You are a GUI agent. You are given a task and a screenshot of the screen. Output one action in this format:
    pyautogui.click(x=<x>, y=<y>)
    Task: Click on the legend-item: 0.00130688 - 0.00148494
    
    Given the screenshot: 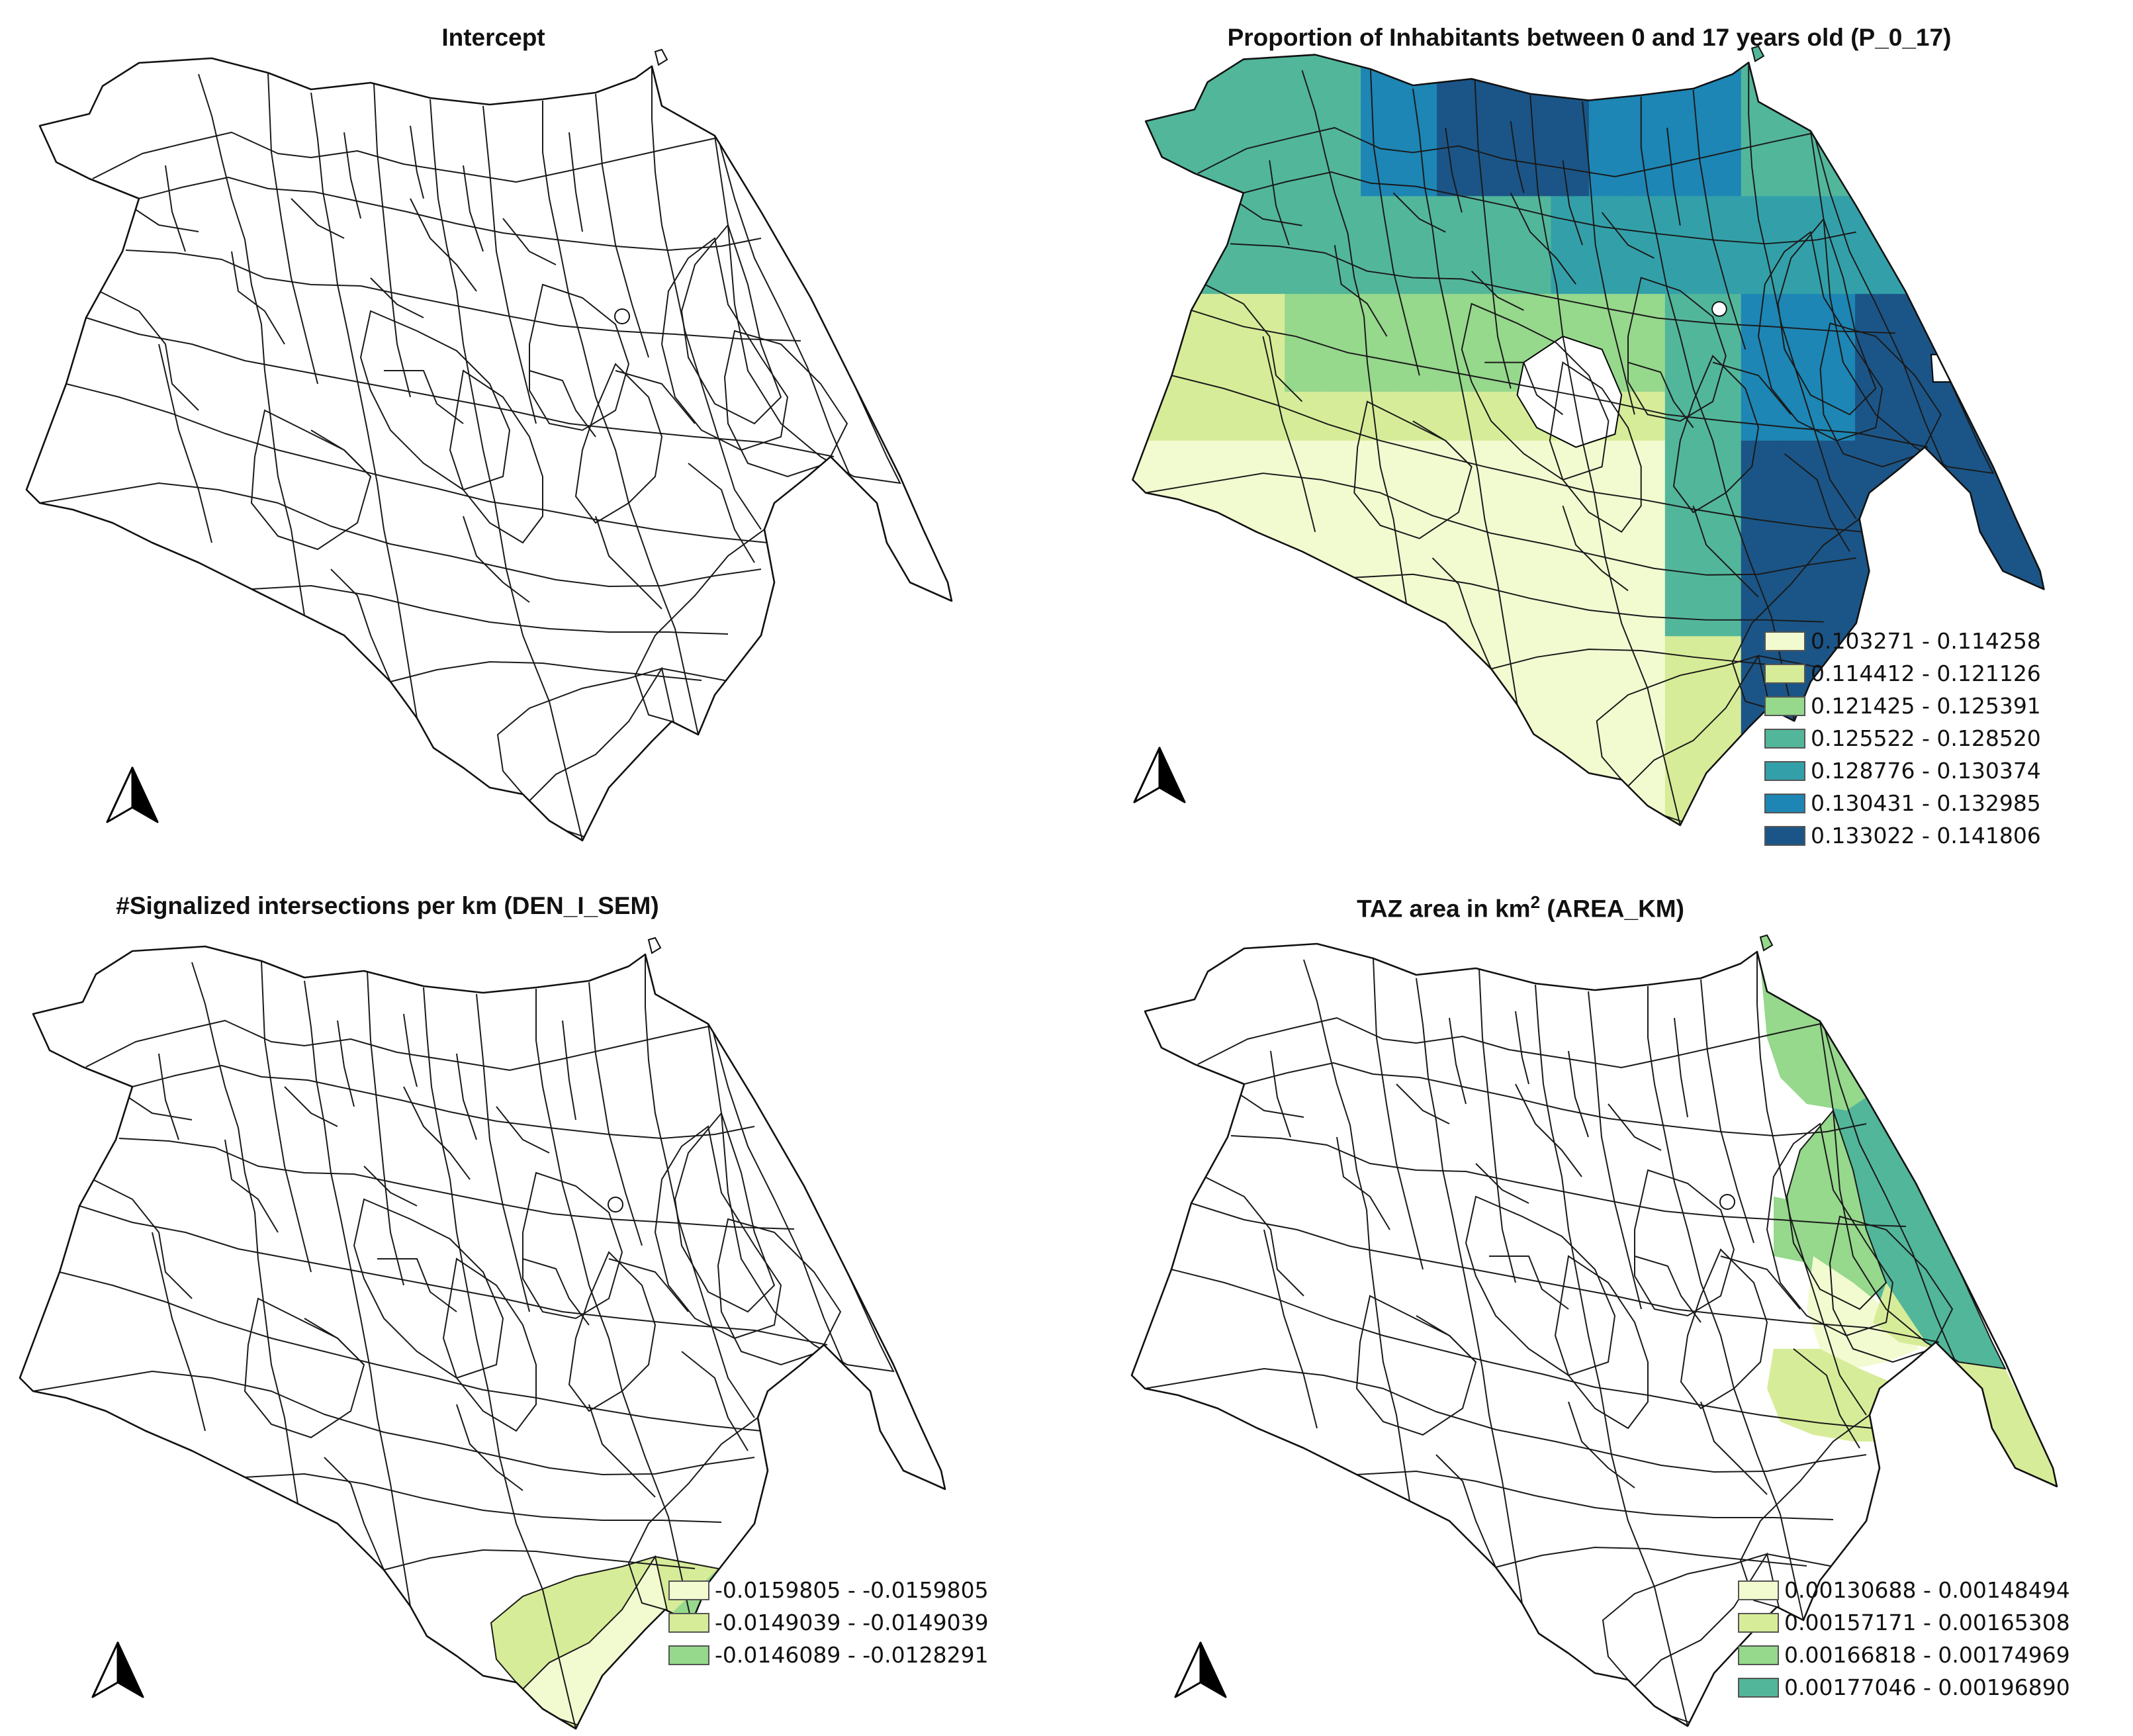 What is the action you would take?
    pyautogui.click(x=1904, y=1590)
    